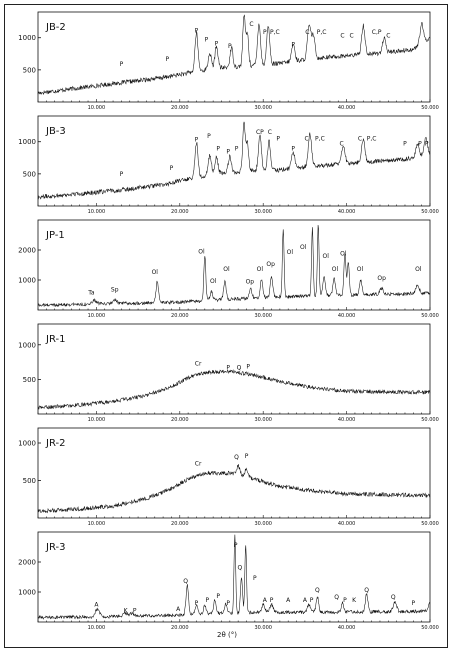 This screenshot has width=454, height=654. Describe the element at coordinates (227, 635) in the screenshot. I see `x-axis-label: 2θ (°)` at that location.